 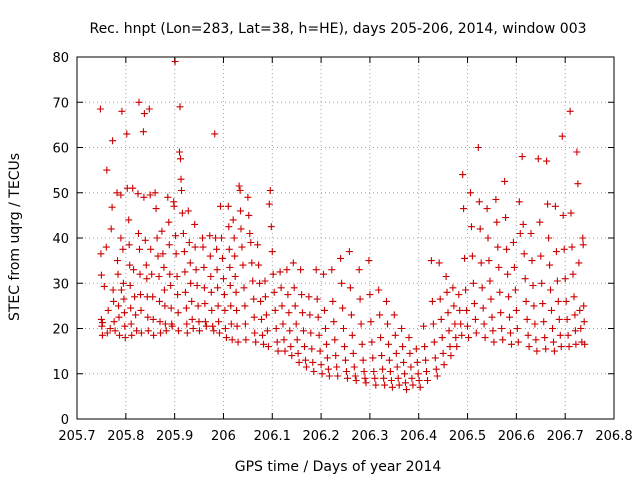 I want to click on x-tick-label: 206.6, so click(x=516, y=436).